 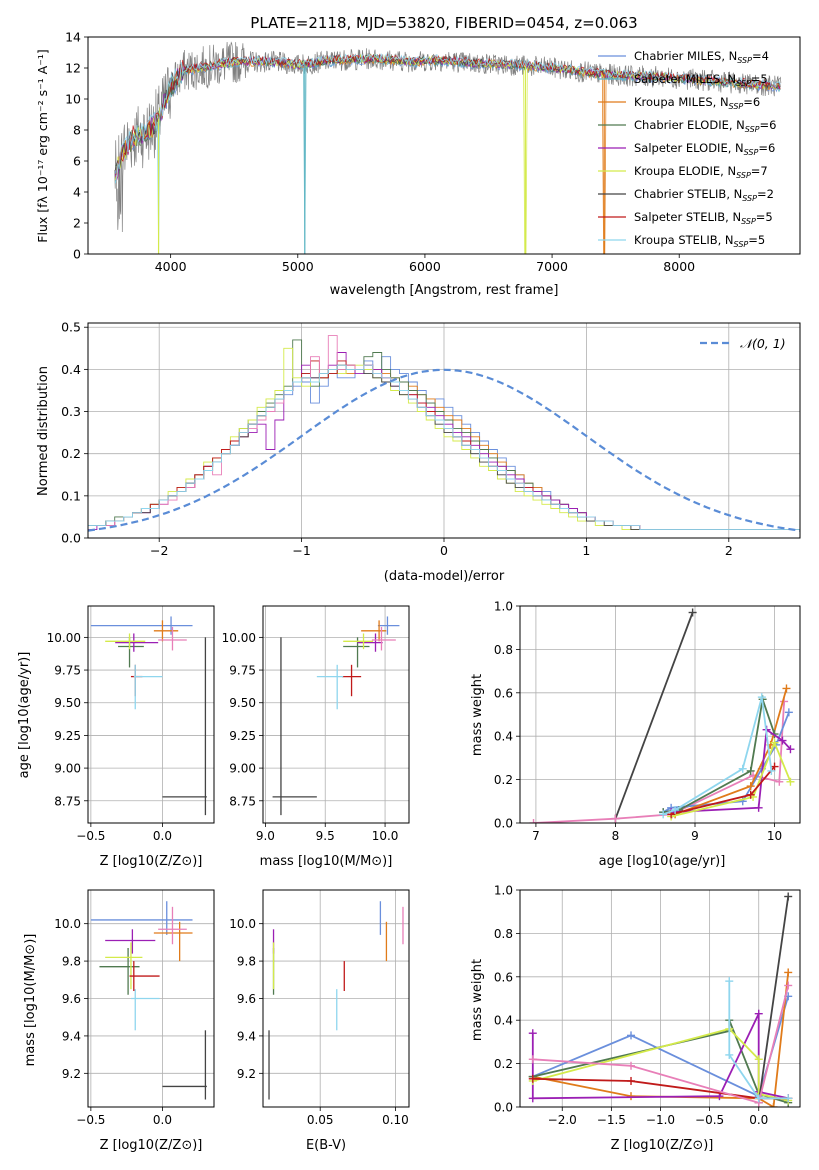 I want to click on legend-label: Salpeter MILES, NSSP=5, so click(x=701, y=80).